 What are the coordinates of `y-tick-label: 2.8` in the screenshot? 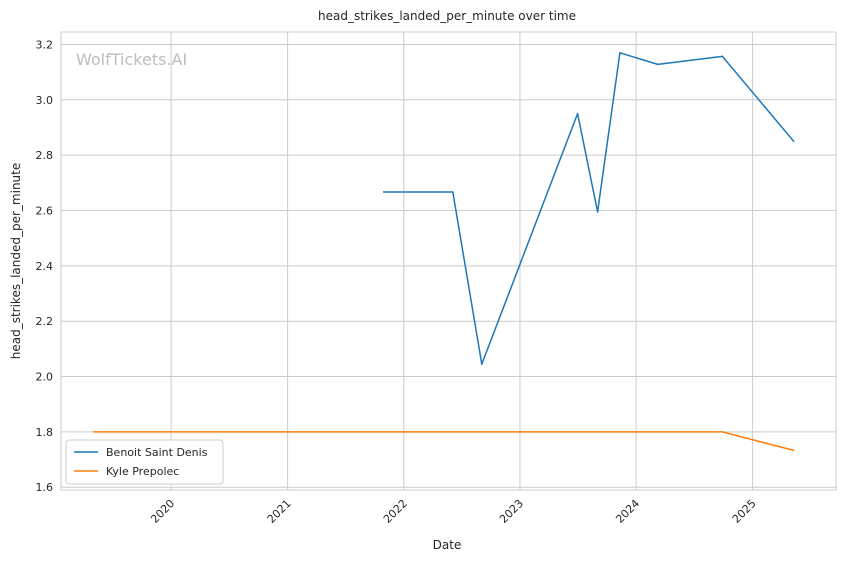 It's located at (45, 155).